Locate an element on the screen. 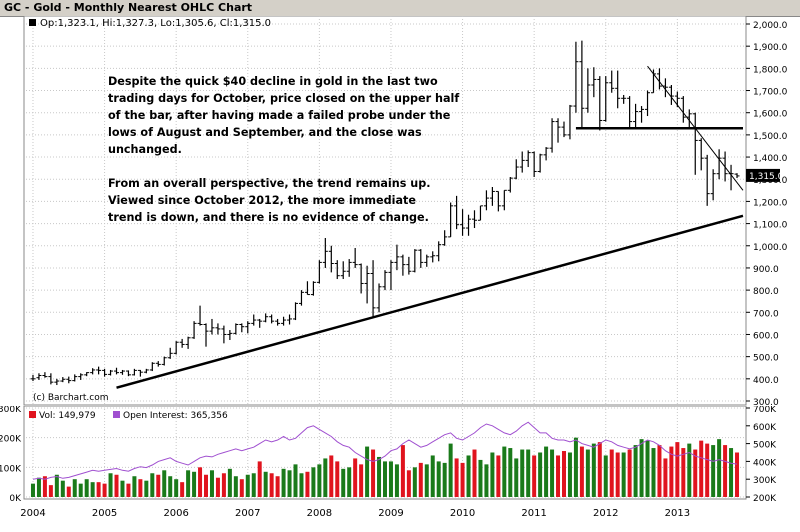 This screenshot has width=800, height=532. volume-readout: Vol: 149,979 is located at coordinates (67, 416).